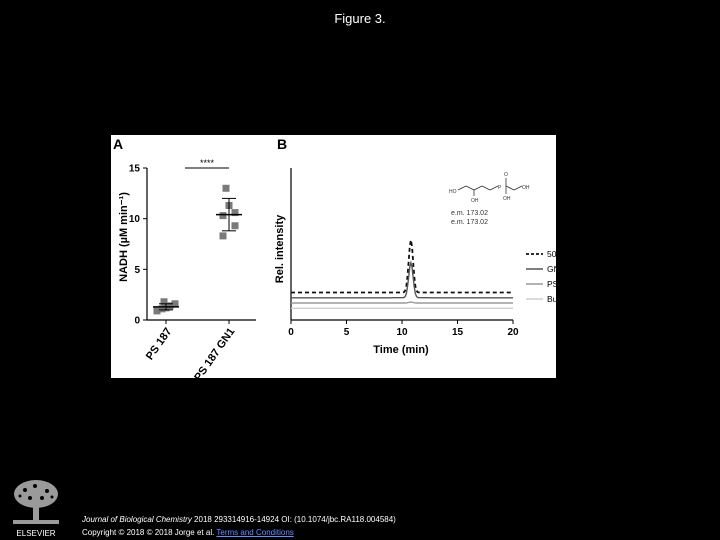 The height and width of the screenshot is (540, 720). What do you see at coordinates (507, 199) in the screenshot?
I see `structure-atom-oh-2: OH` at bounding box center [507, 199].